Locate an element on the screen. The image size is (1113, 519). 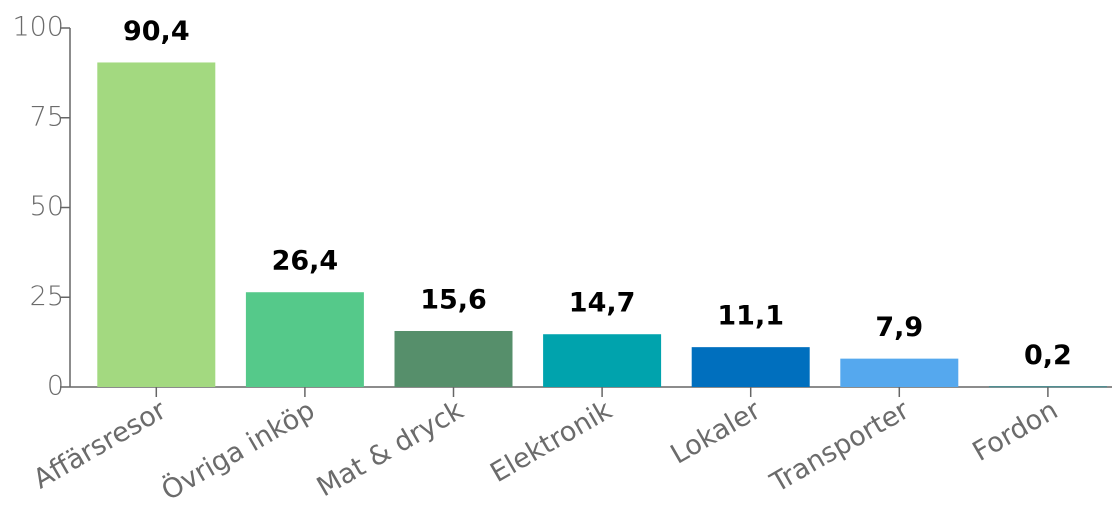
x-tick-label: Mat & dryck is located at coordinates (390, 449).